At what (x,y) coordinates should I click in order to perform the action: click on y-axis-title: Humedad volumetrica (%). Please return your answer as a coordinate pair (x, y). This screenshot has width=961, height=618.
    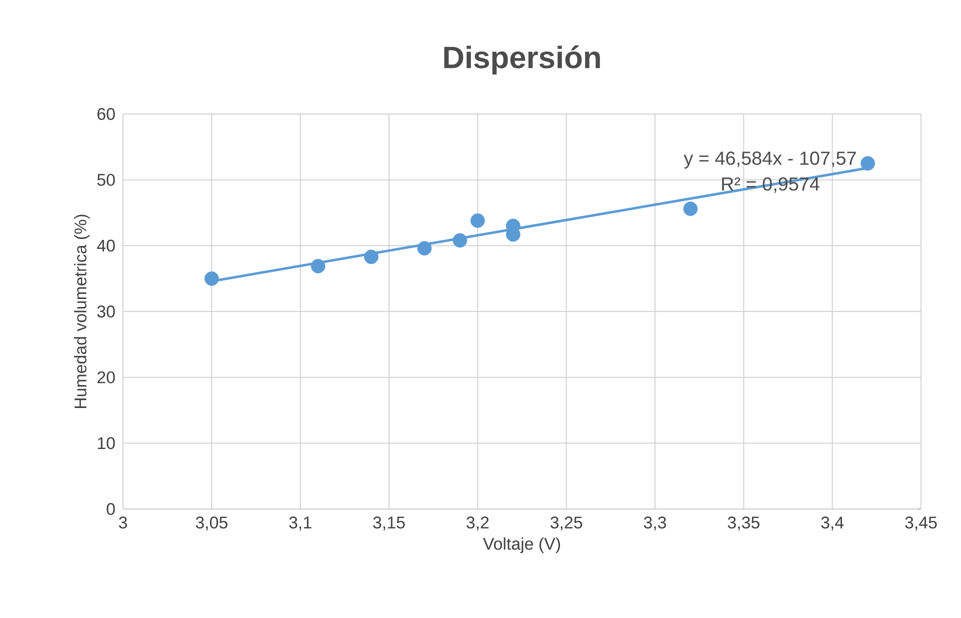
    Looking at the image, I should click on (82, 311).